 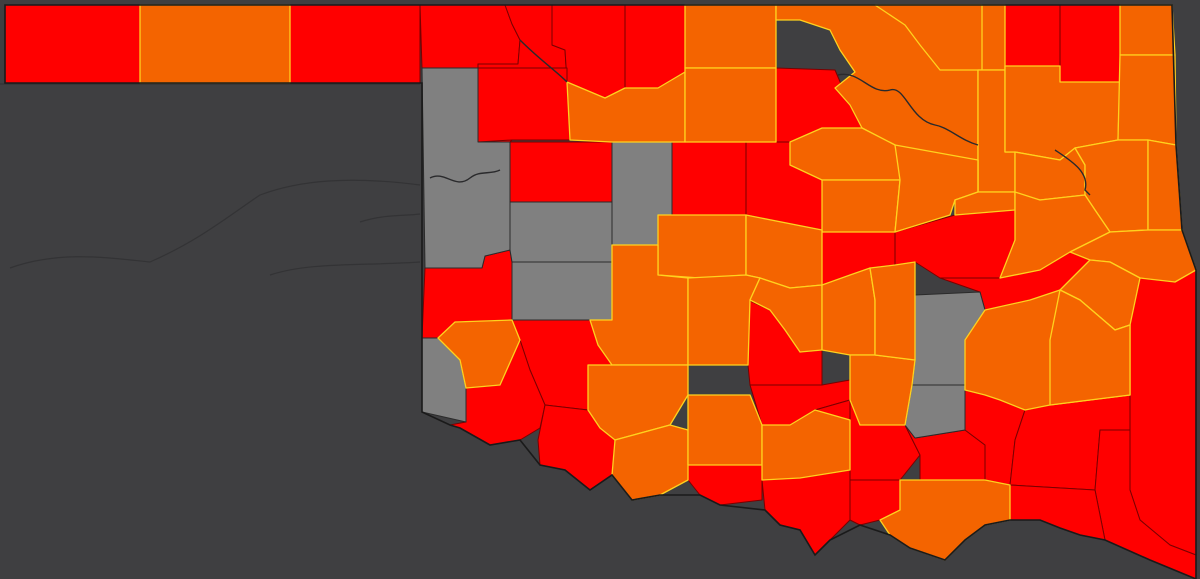 What do you see at coordinates (1090, 347) in the screenshot?
I see `county-latimer` at bounding box center [1090, 347].